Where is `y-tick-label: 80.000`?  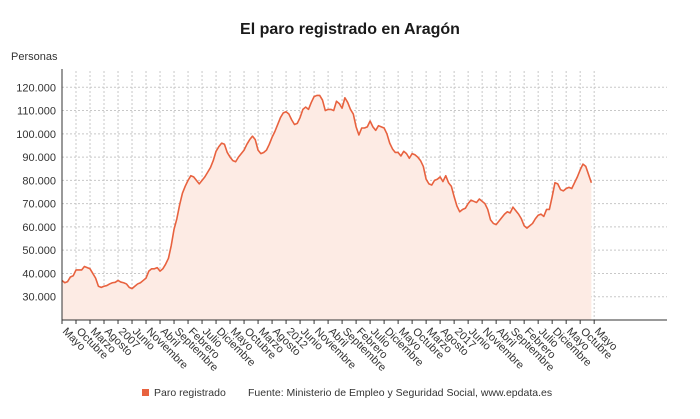
y-tick-label: 80.000 is located at coordinates (39, 181).